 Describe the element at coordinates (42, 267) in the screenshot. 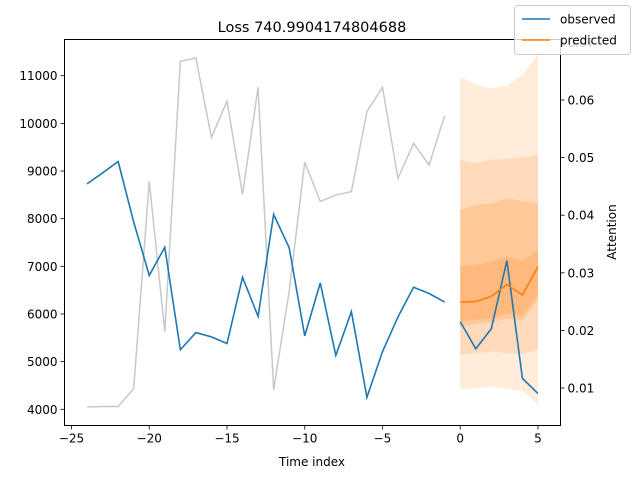

I see `y-tick-label: 7000` at that location.